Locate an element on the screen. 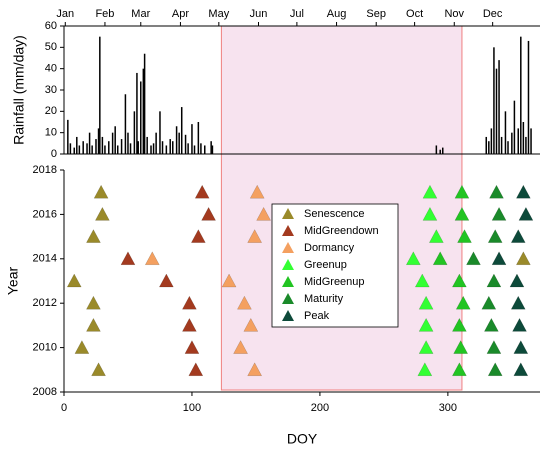  y-tick-label: 2014 is located at coordinates (45, 259).